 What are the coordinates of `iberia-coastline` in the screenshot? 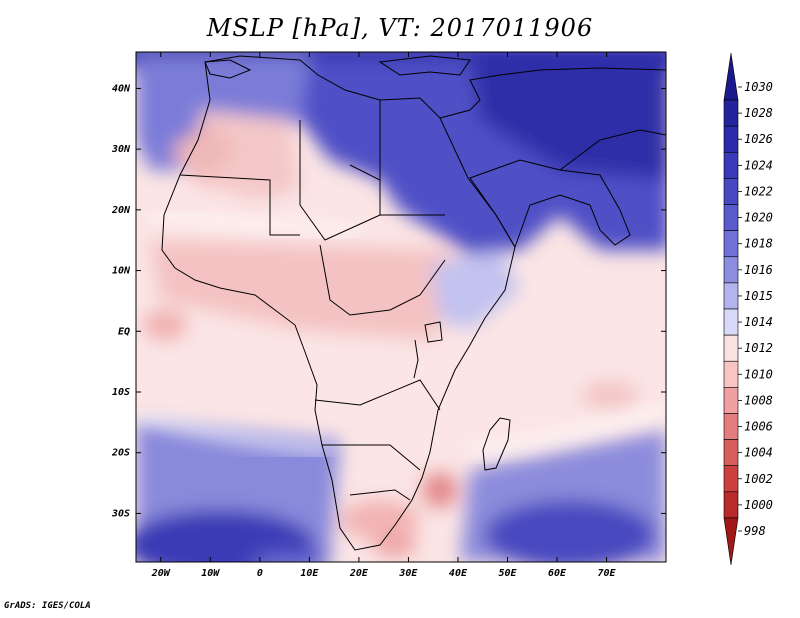 It's located at (228, 69).